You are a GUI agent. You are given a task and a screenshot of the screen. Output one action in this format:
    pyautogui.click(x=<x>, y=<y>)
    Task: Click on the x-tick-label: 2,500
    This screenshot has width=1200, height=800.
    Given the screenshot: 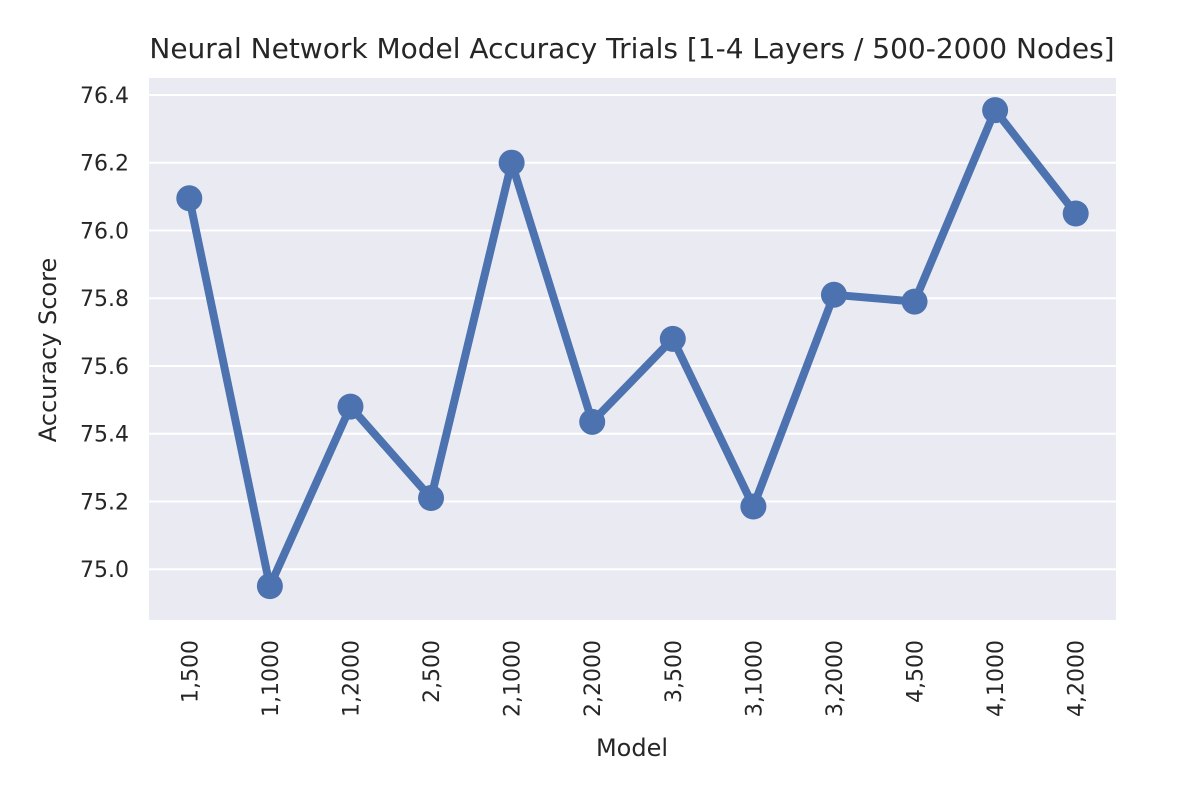 What is the action you would take?
    pyautogui.click(x=432, y=671)
    